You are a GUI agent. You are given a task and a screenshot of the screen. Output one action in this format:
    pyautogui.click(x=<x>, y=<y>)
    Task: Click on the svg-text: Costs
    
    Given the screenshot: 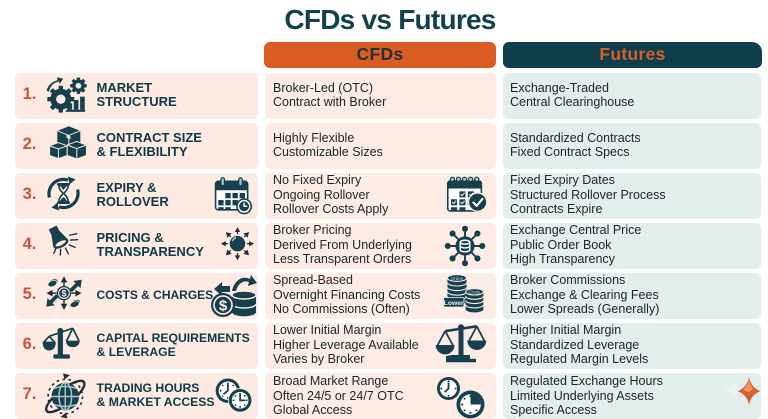 What is the action you would take?
    pyautogui.click(x=474, y=292)
    